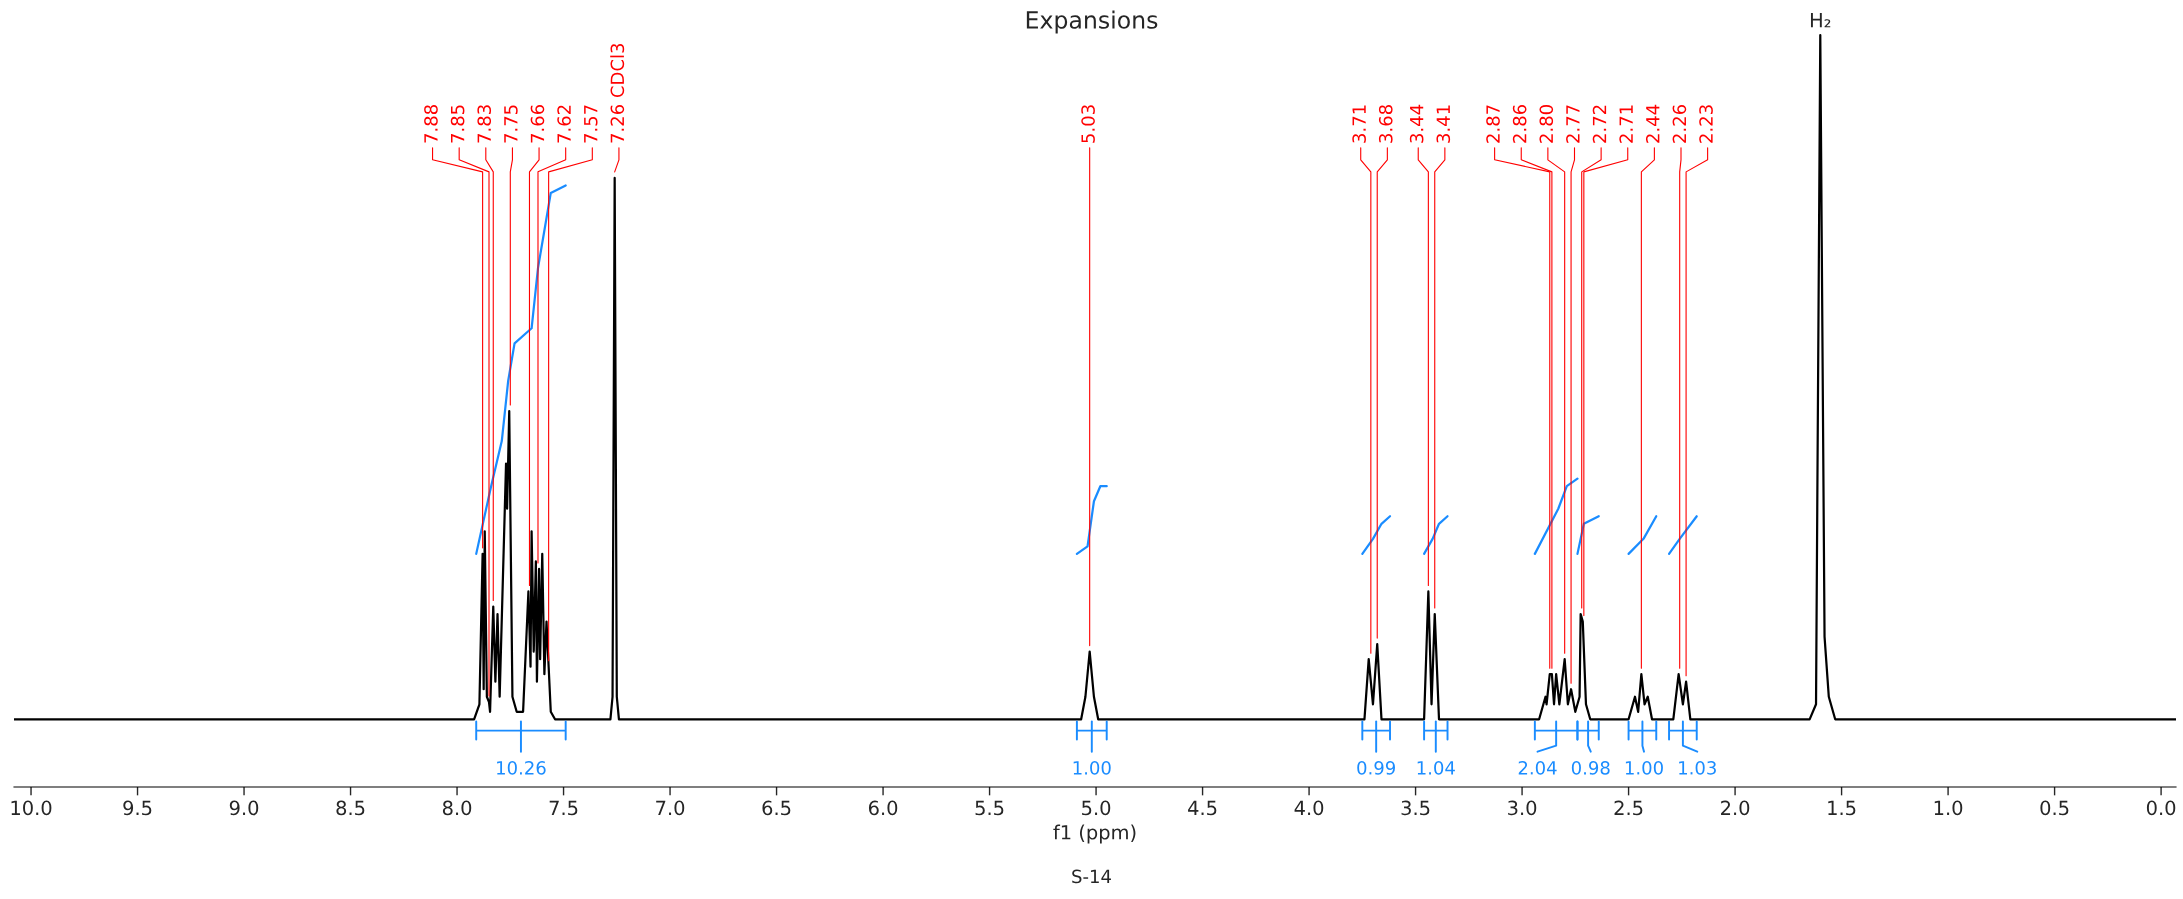  Describe the element at coordinates (564, 124) in the screenshot. I see `annotation: 7.62` at that location.